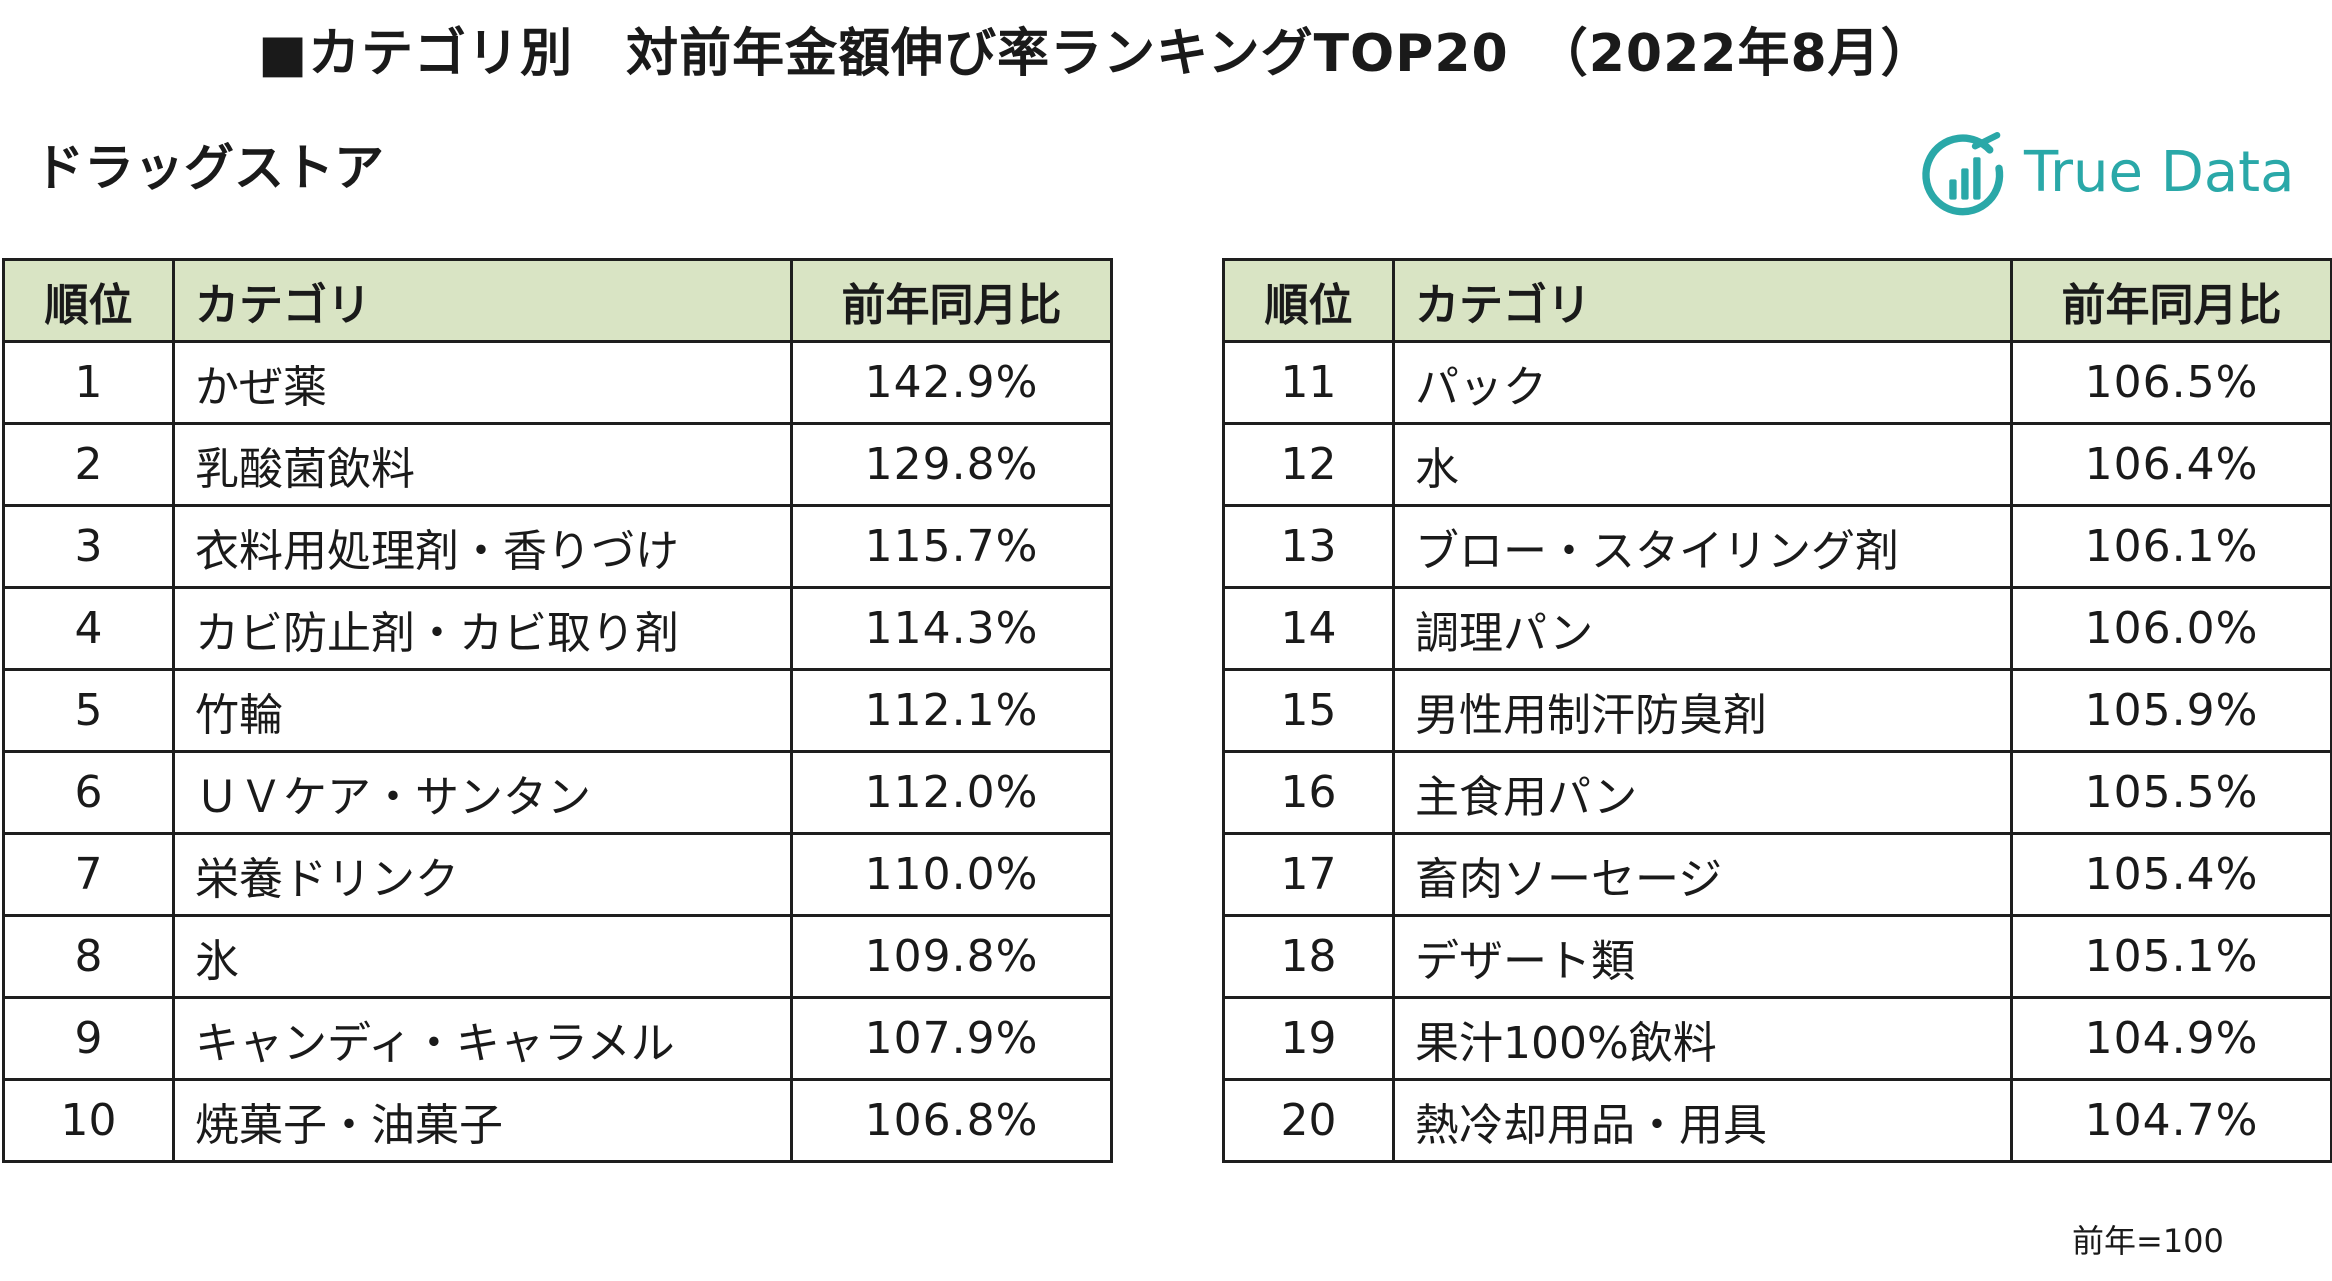  What do you see at coordinates (951, 546) in the screenshot?
I see `ratio-cell: 115.7%` at bounding box center [951, 546].